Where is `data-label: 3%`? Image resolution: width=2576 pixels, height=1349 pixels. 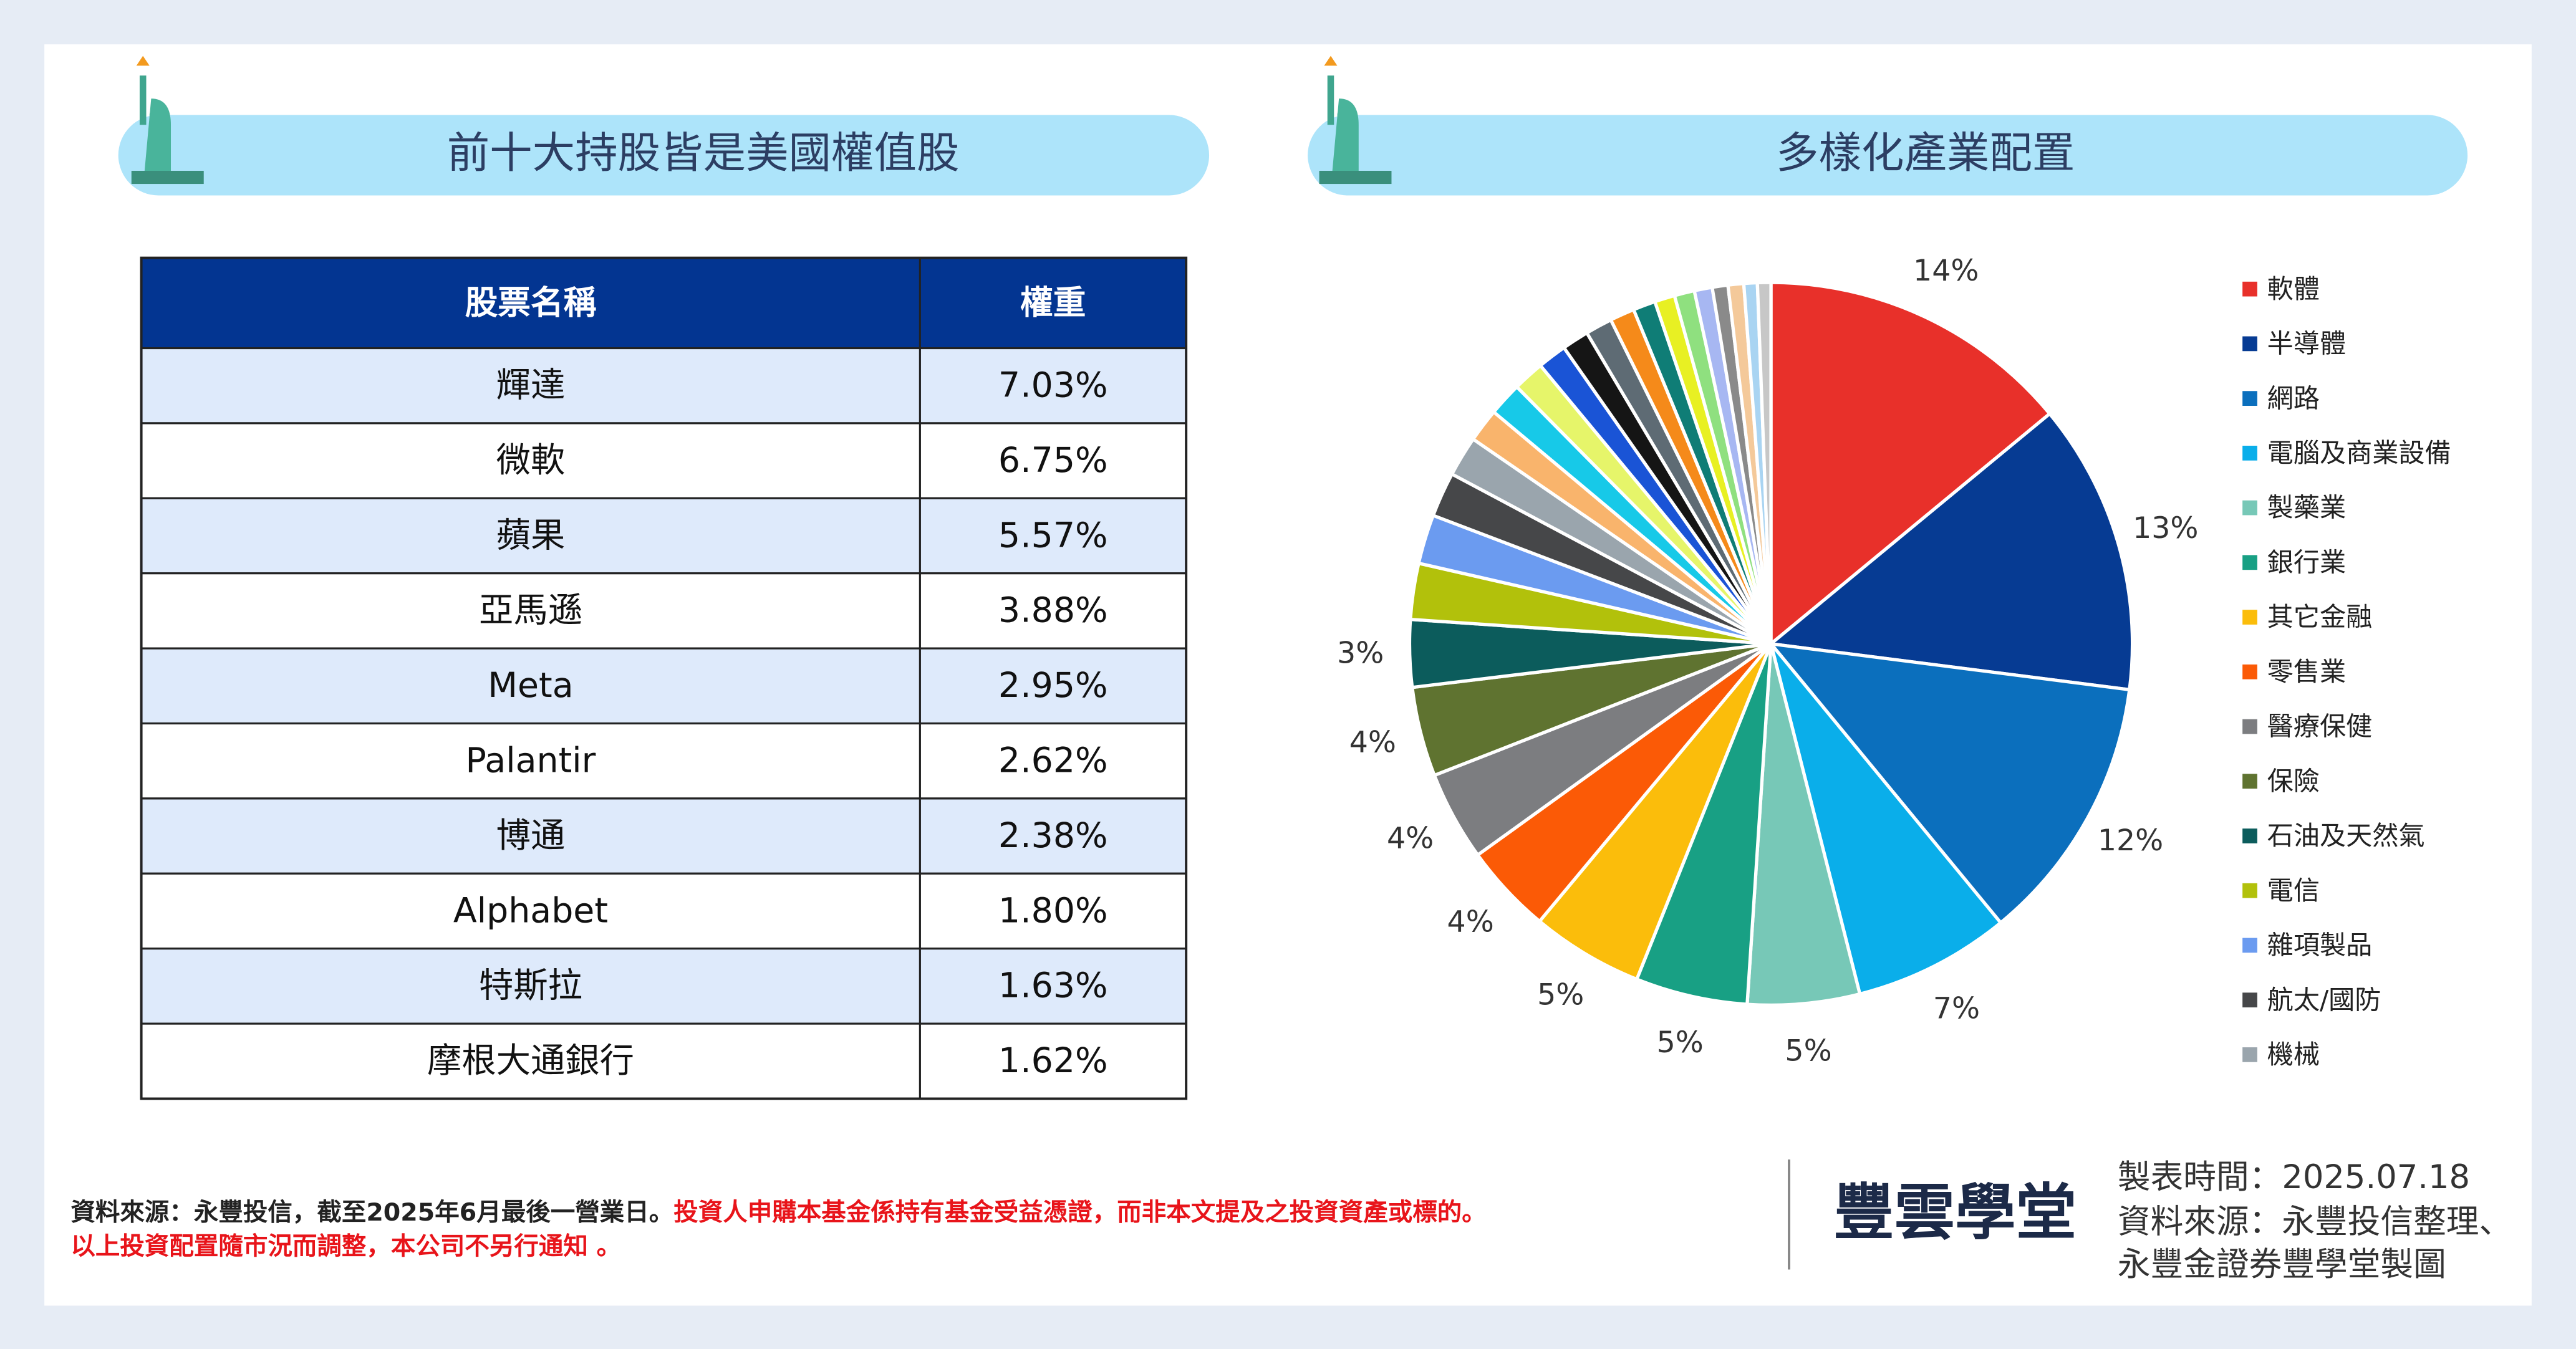
data-label: 3% is located at coordinates (1360, 653).